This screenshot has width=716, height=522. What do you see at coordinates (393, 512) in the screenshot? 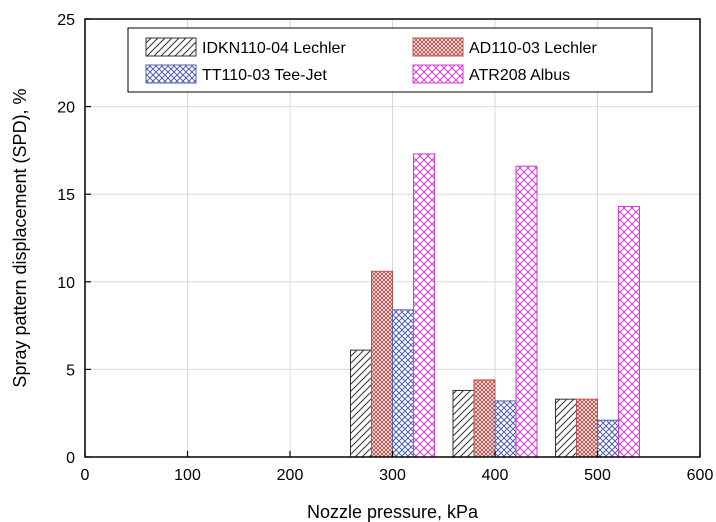
I see `x-axis-title: Nozzle pressure, kPa` at bounding box center [393, 512].